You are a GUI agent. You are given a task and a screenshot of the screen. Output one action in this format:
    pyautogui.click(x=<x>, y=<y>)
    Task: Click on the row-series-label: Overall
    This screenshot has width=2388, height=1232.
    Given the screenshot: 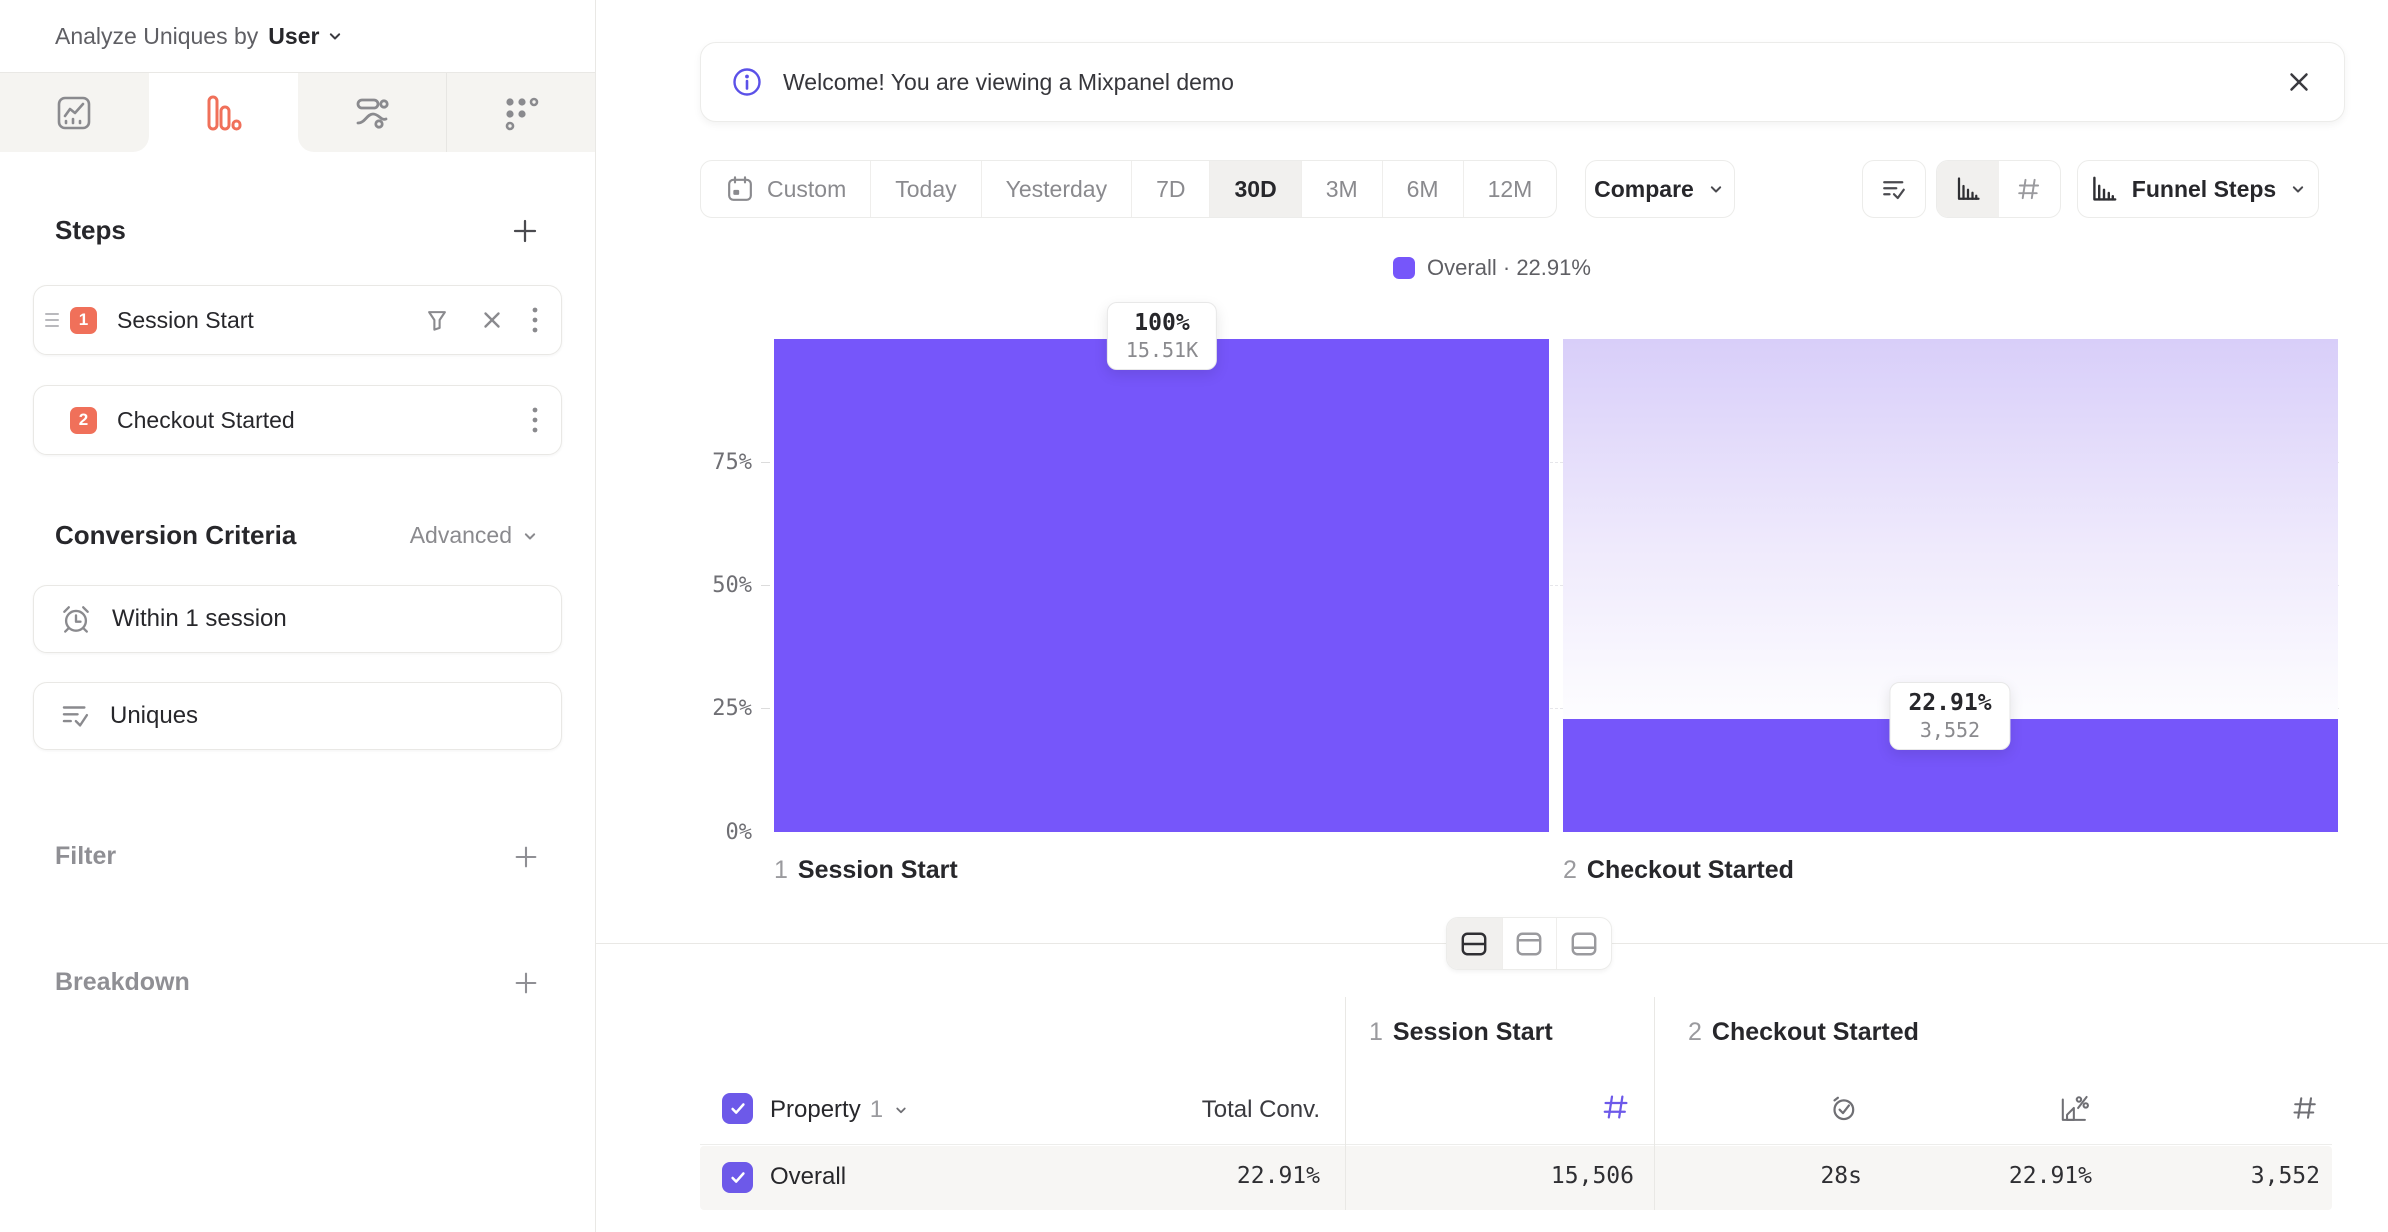 What is the action you would take?
    pyautogui.click(x=808, y=1176)
    